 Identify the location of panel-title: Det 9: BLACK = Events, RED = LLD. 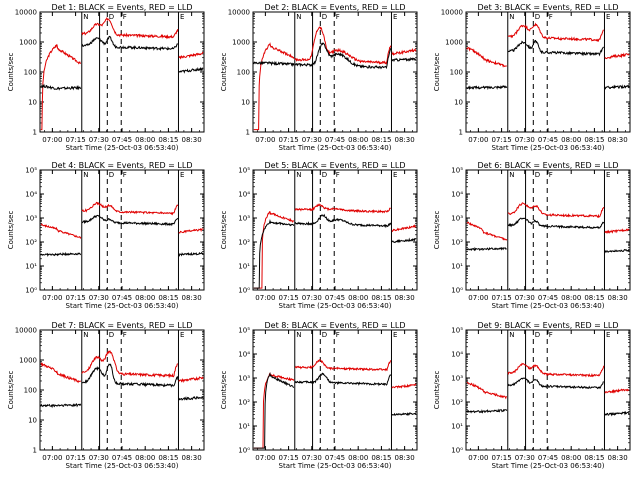
(548, 325).